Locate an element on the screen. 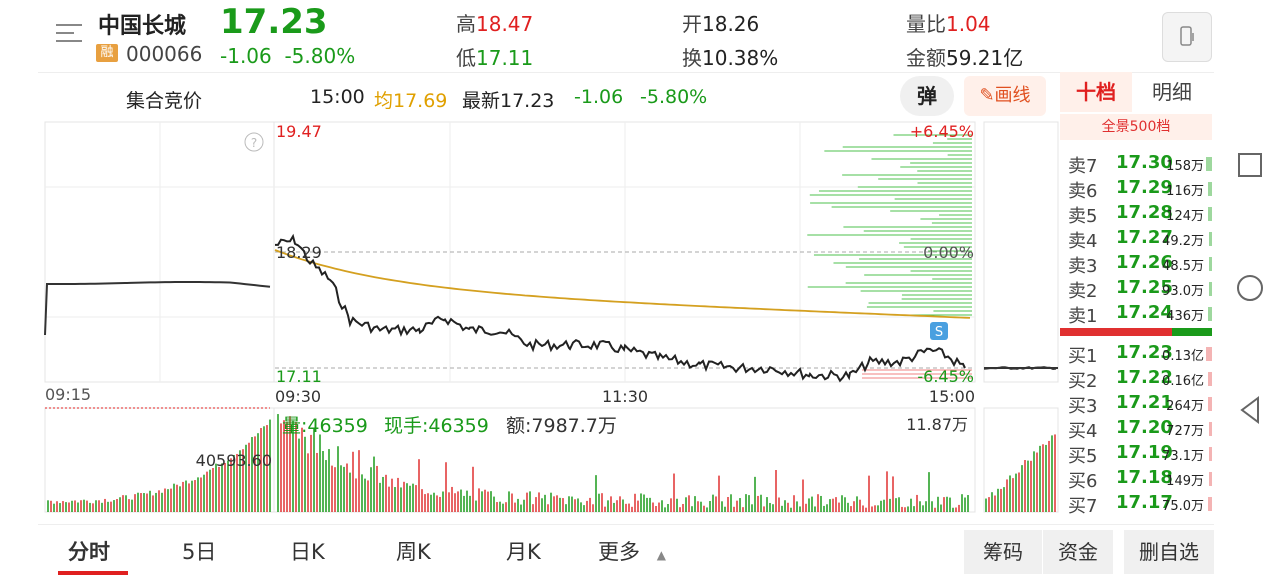 This screenshot has width=1280, height=576. caret-up-icon: ▲ is located at coordinates (661, 555).